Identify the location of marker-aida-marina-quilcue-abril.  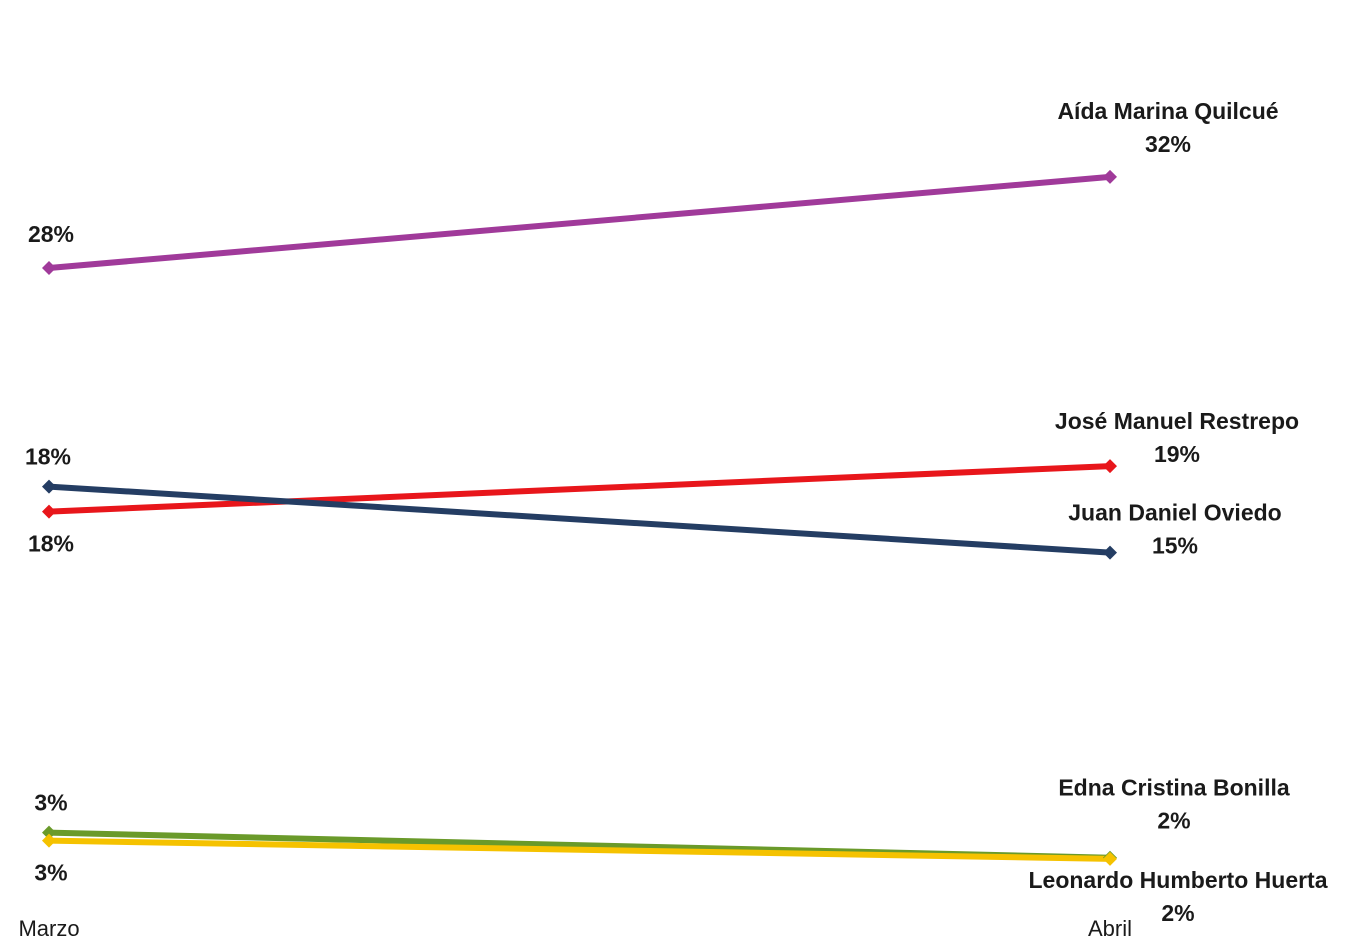
(1110, 176).